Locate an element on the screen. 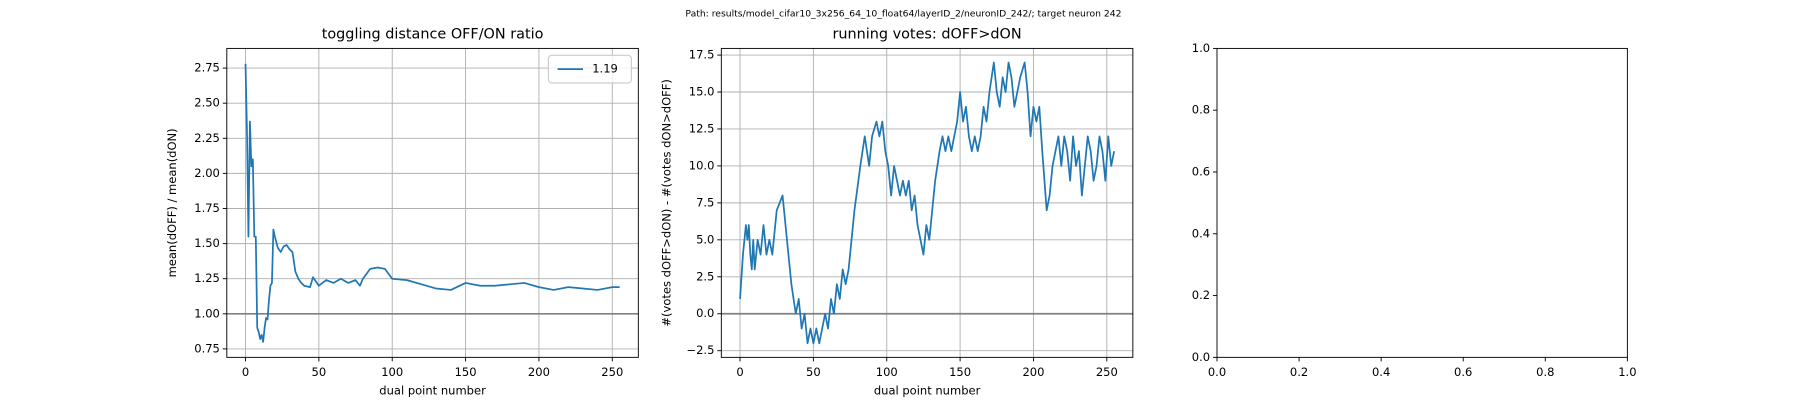 The image size is (1800, 400). y-tick-label: 17.5 is located at coordinates (702, 55).